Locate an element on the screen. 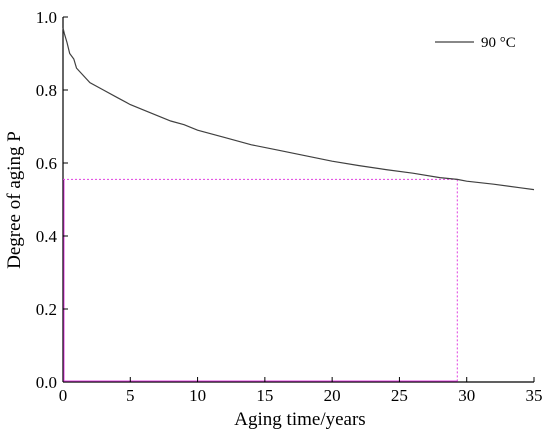 The image size is (550, 437). x-tick-label: 20 is located at coordinates (332, 395).